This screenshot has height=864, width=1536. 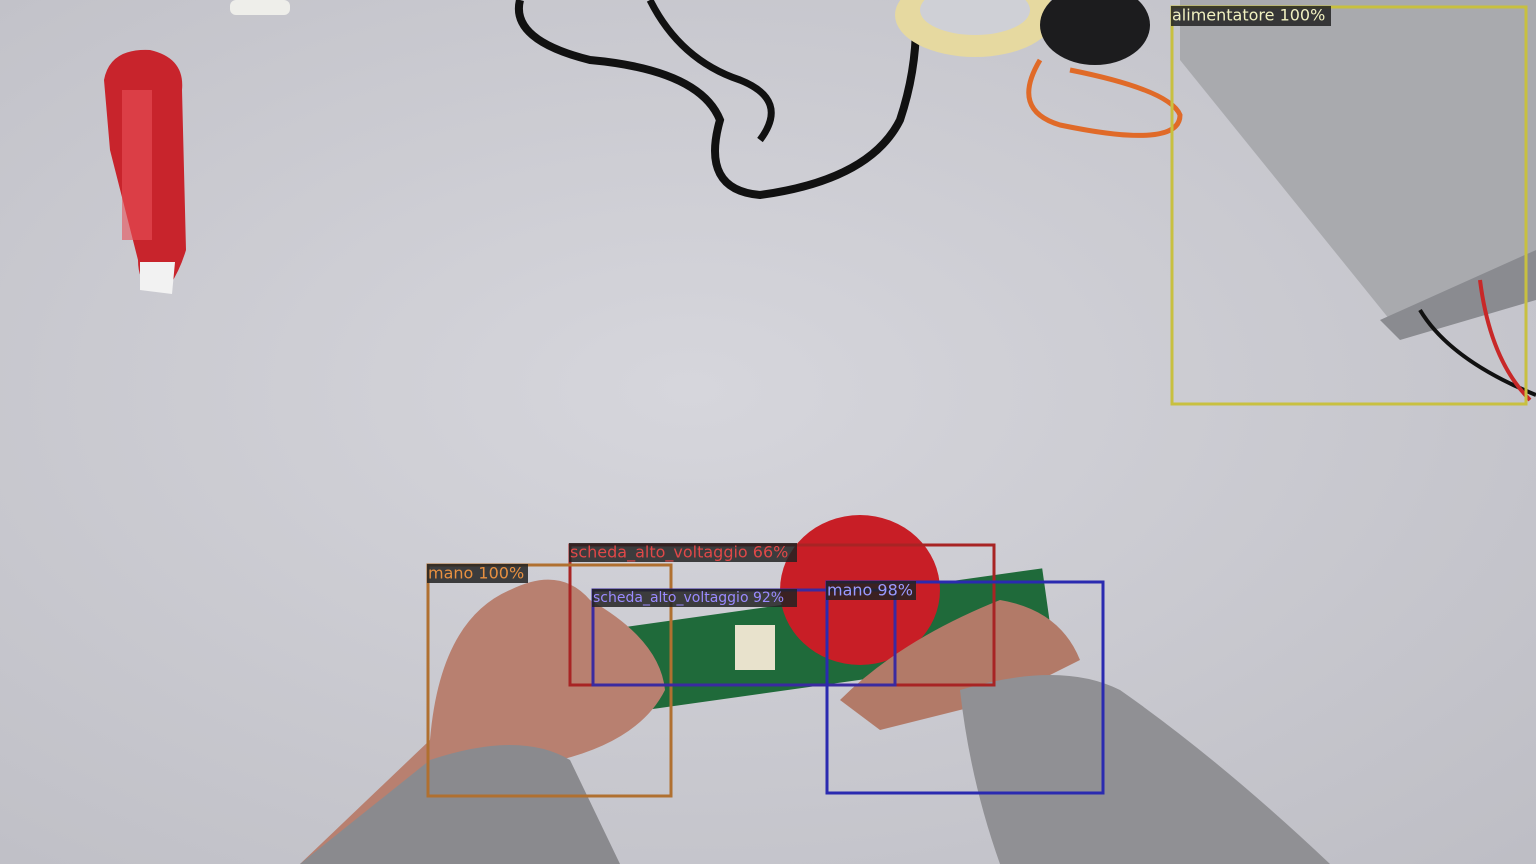 What do you see at coordinates (960, 665) in the screenshot?
I see `right-hand` at bounding box center [960, 665].